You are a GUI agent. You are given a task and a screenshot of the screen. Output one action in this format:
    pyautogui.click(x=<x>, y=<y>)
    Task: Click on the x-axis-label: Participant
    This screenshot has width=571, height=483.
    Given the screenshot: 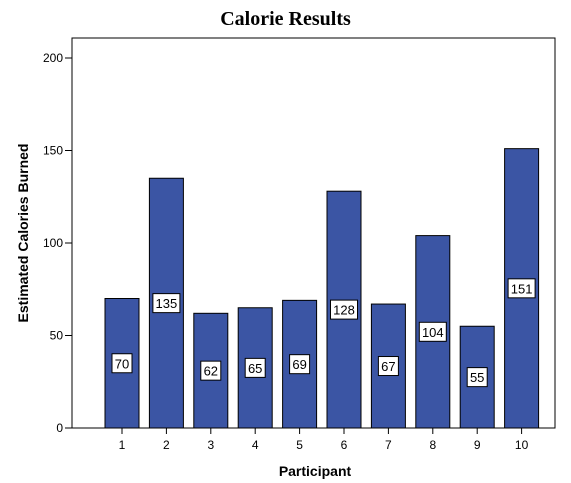 What is the action you would take?
    pyautogui.click(x=315, y=471)
    